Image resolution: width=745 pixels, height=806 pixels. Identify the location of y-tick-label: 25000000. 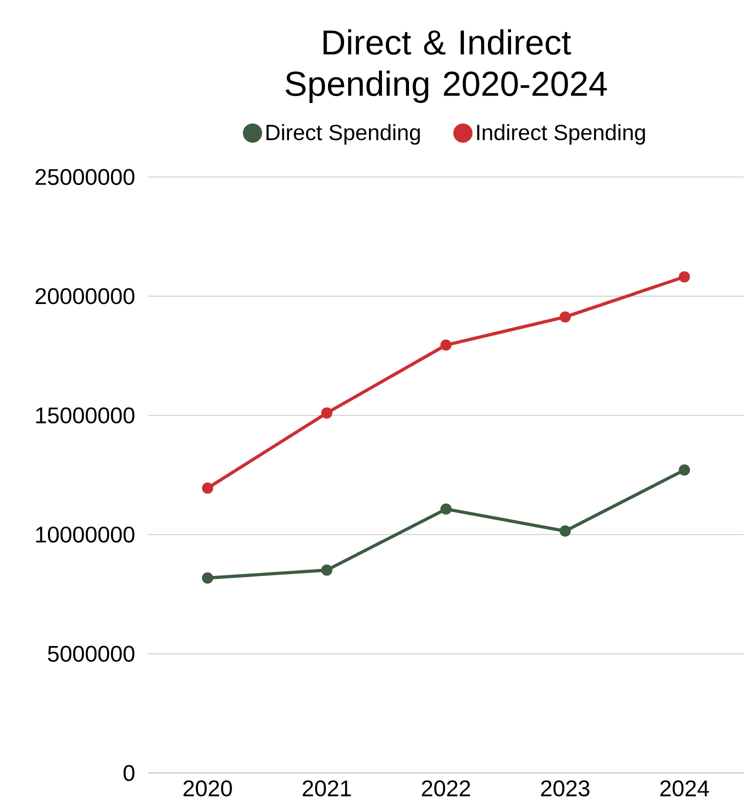
(85, 177).